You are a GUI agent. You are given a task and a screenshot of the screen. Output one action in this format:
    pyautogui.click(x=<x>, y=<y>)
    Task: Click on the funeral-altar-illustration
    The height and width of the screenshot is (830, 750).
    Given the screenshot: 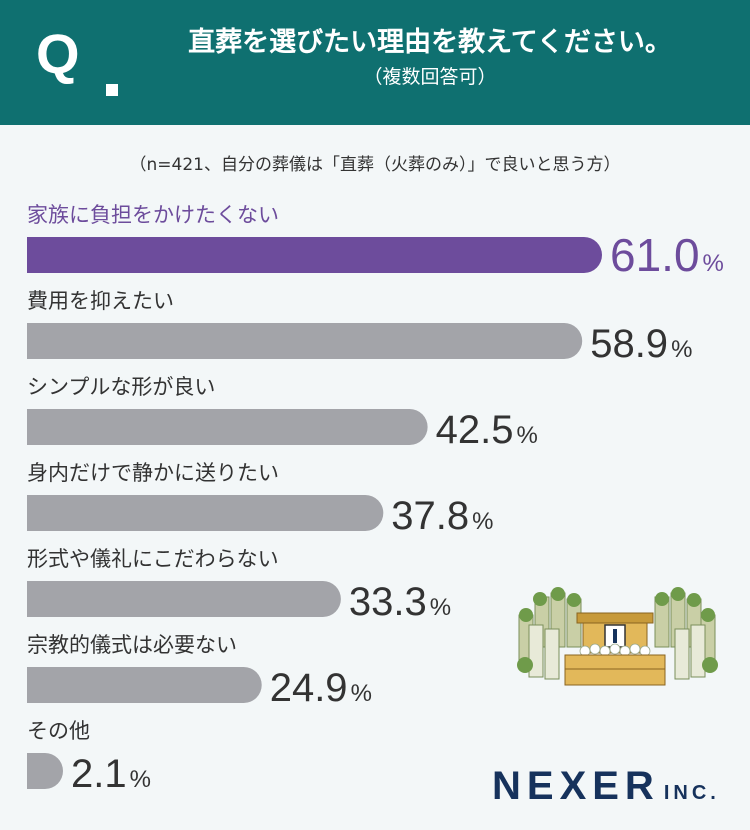 What is the action you would take?
    pyautogui.click(x=617, y=636)
    